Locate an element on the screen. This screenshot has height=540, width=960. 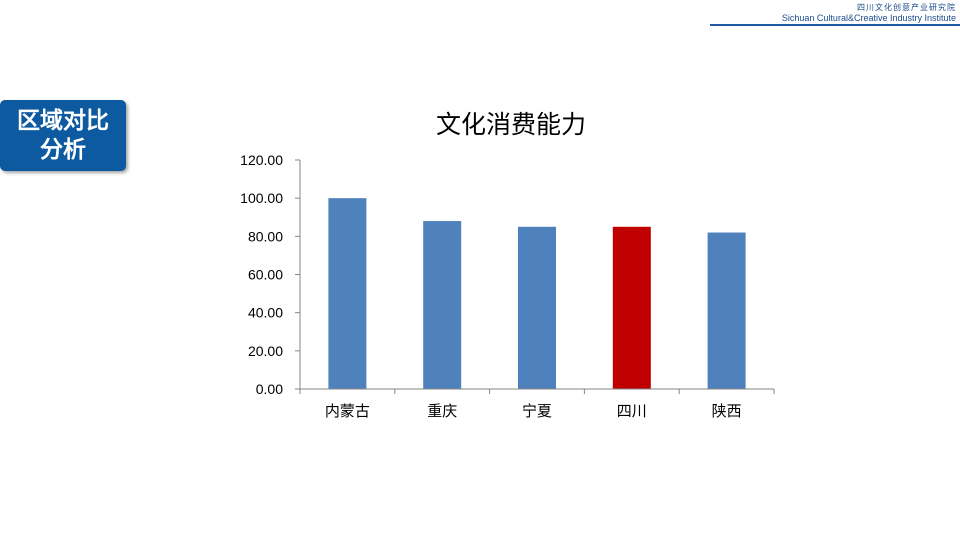
x-tick-label: 重庆 is located at coordinates (442, 411).